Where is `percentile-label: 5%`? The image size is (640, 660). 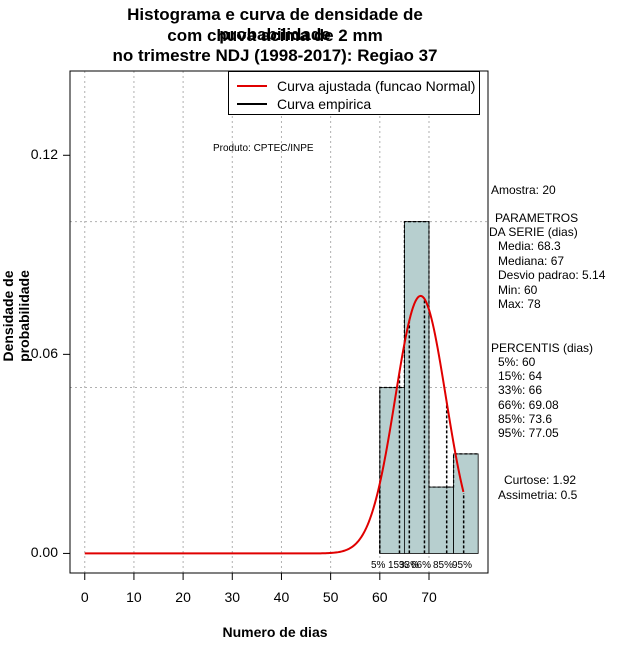
percentile-label: 5% is located at coordinates (378, 565).